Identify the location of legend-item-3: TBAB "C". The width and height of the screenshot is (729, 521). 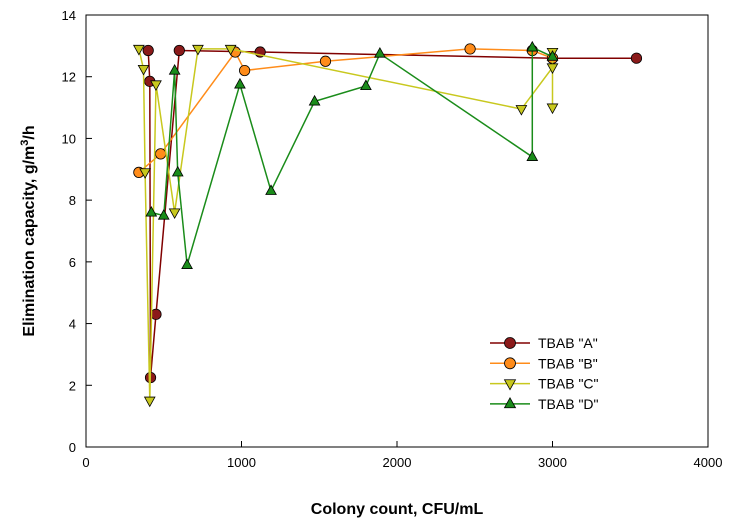
(544, 384).